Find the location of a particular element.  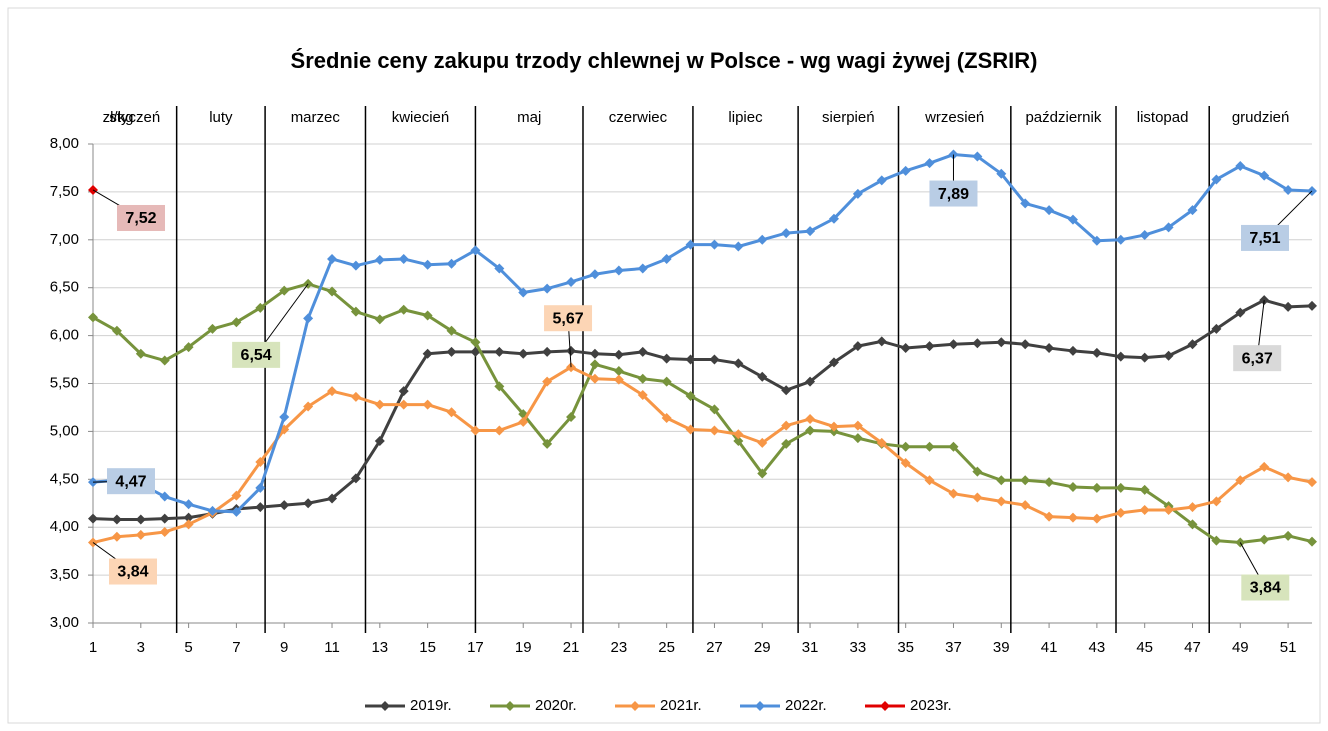

month-label: sierpień is located at coordinates (848, 117).